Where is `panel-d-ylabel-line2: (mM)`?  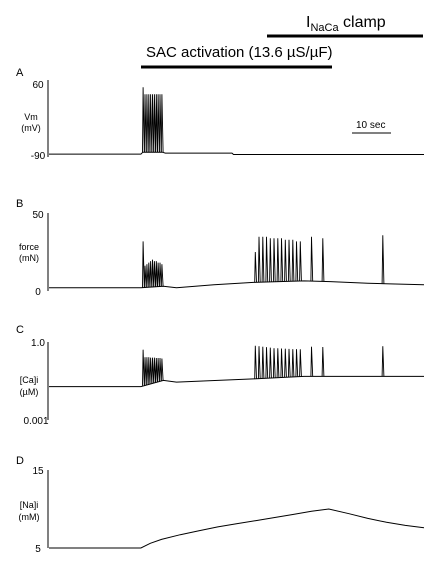
panel-d-ylabel-line2: (mM) is located at coordinates (29, 517).